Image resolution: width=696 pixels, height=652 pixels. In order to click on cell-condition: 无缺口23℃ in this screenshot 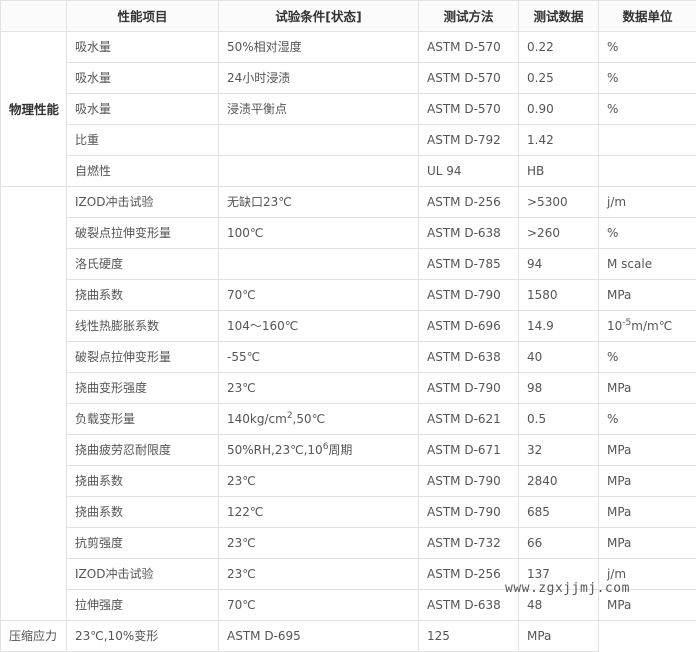, I will do `click(319, 202)`.